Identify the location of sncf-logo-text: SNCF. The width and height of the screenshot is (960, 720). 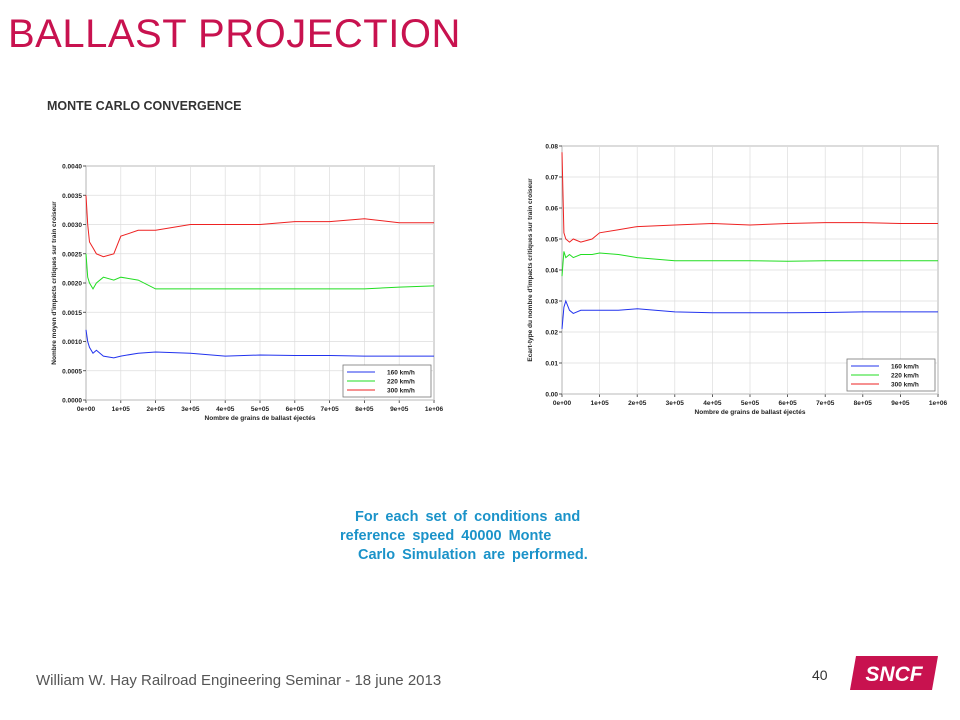
(894, 674).